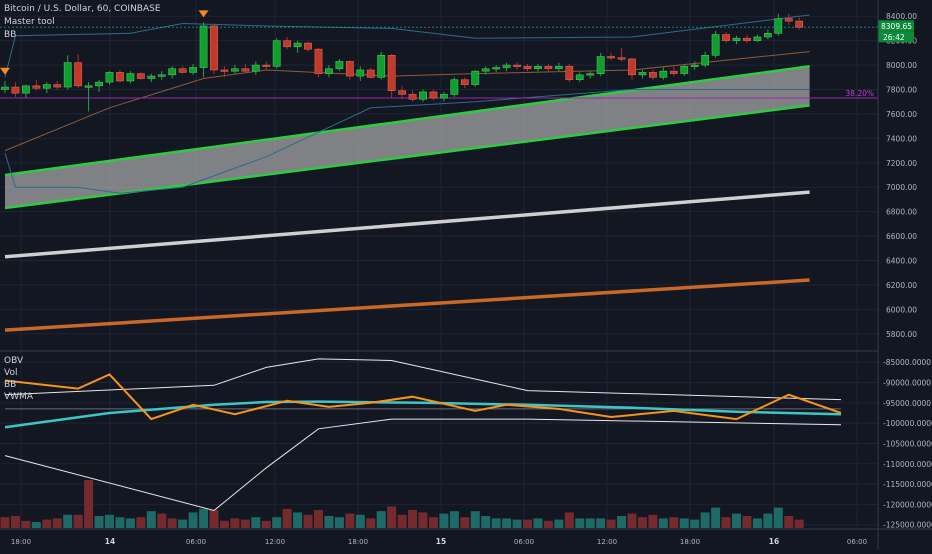 The image size is (932, 554). What do you see at coordinates (901, 90) in the screenshot?
I see `price-tick-label: 7800.00` at bounding box center [901, 90].